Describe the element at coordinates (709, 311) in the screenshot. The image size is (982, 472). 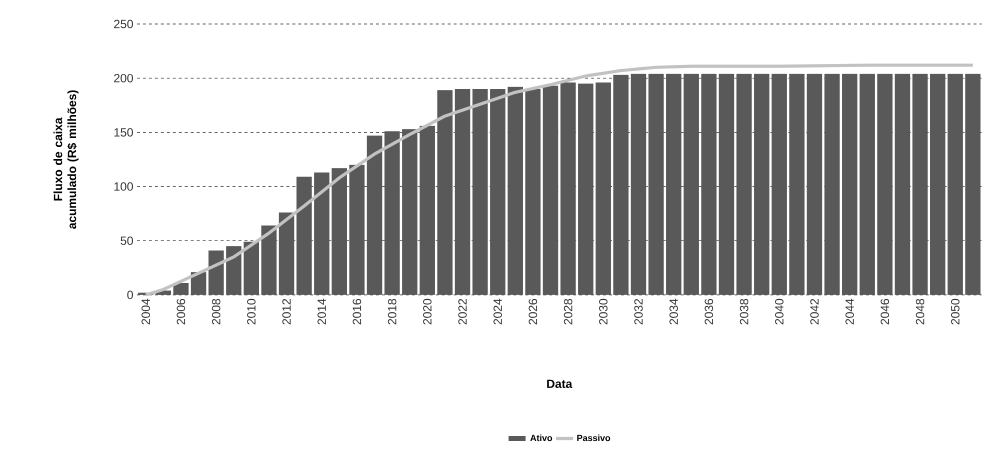
I see `x-tick-label: 2036` at that location.